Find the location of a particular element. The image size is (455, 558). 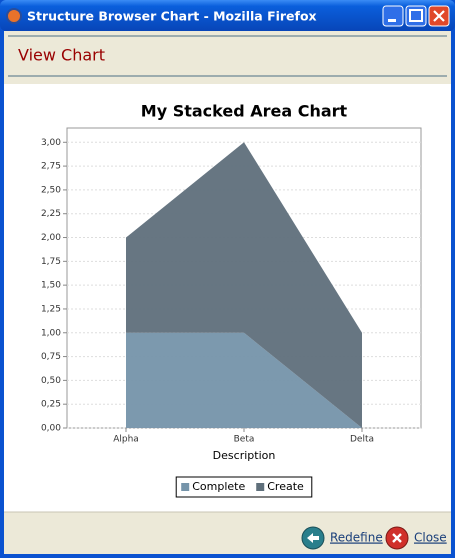

y-tick-label: 2,00 is located at coordinates (51, 238).